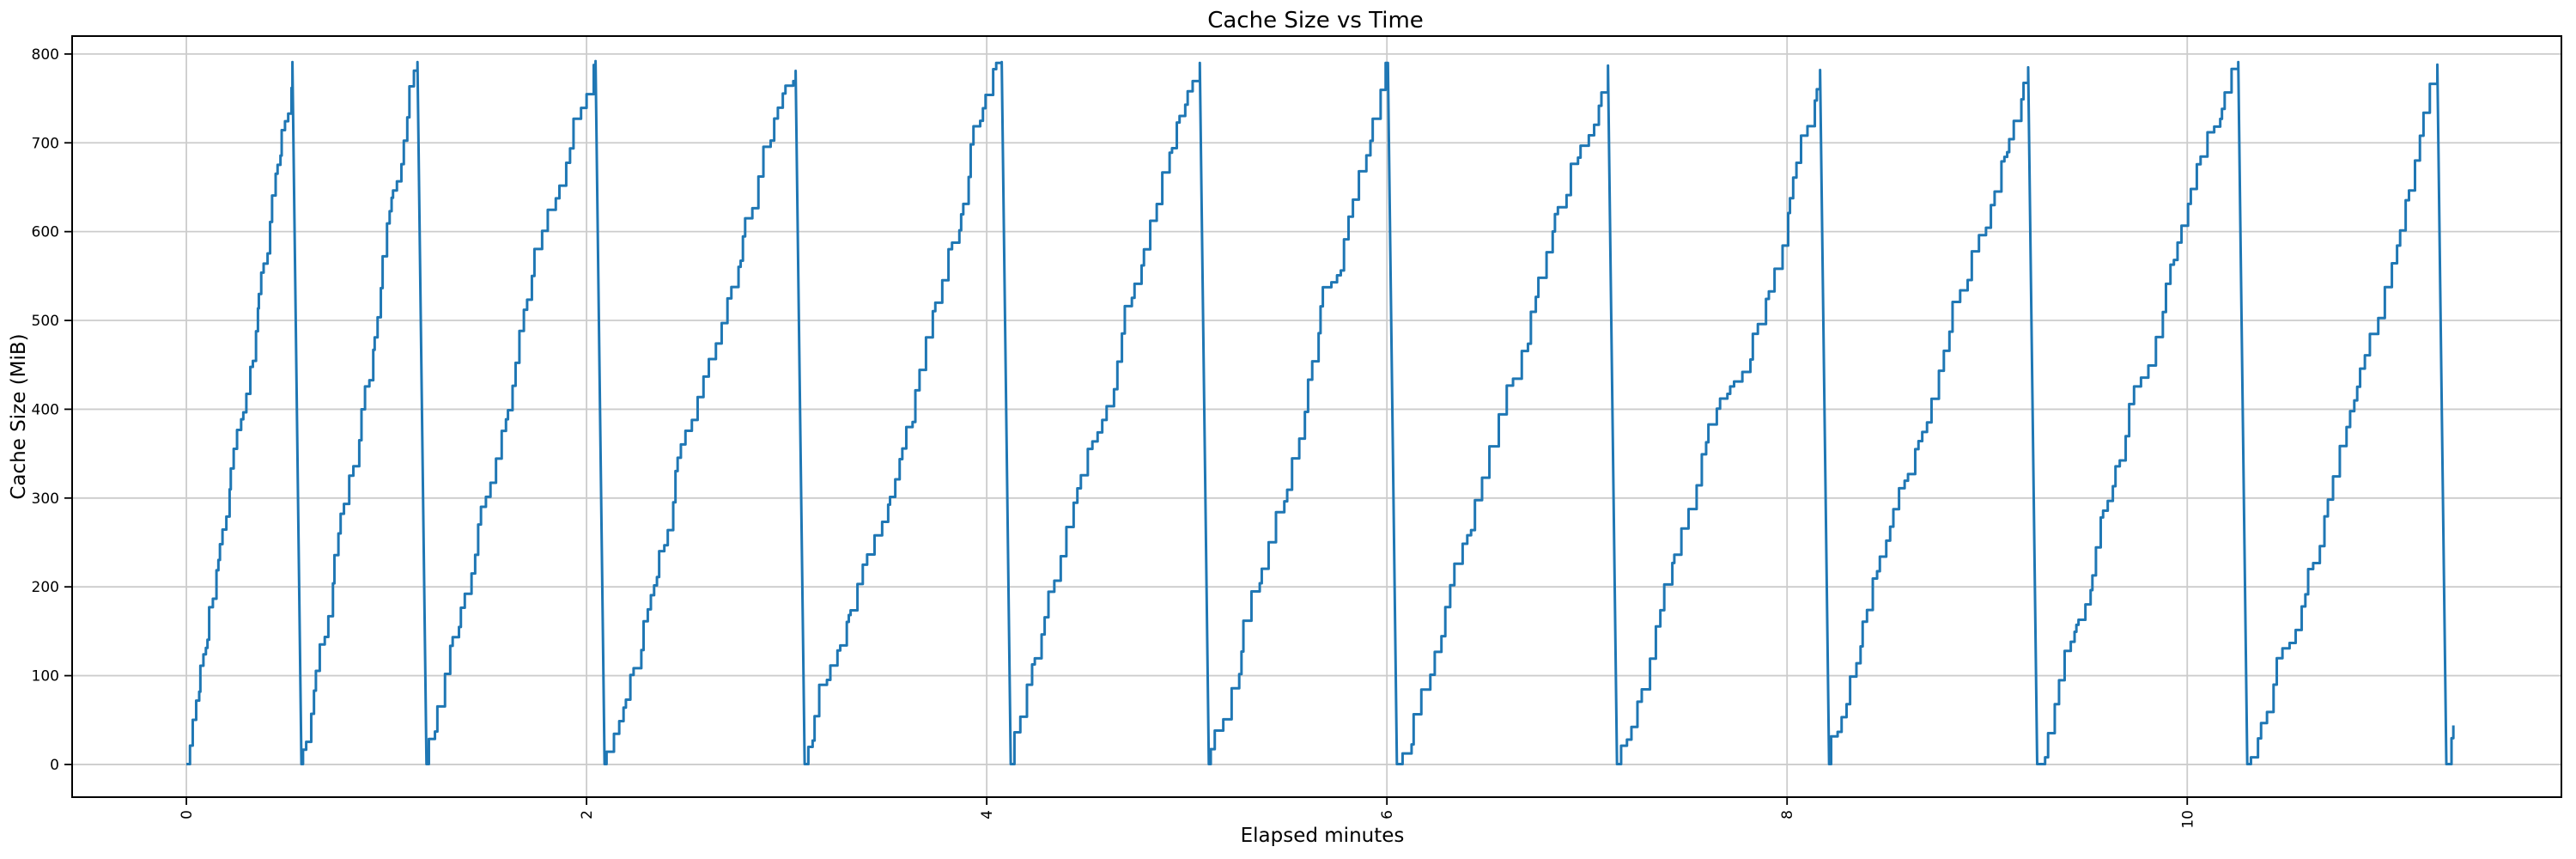 The width and height of the screenshot is (2576, 859). Describe the element at coordinates (45, 499) in the screenshot. I see `y-tick-label: 300` at that location.